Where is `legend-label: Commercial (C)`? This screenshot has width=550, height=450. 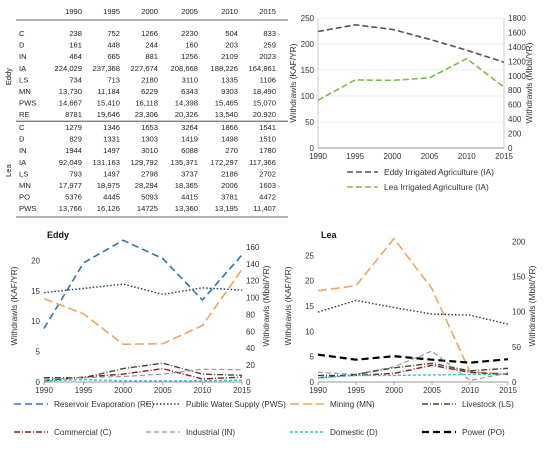 legend-label: Commercial (C) is located at coordinates (83, 432).